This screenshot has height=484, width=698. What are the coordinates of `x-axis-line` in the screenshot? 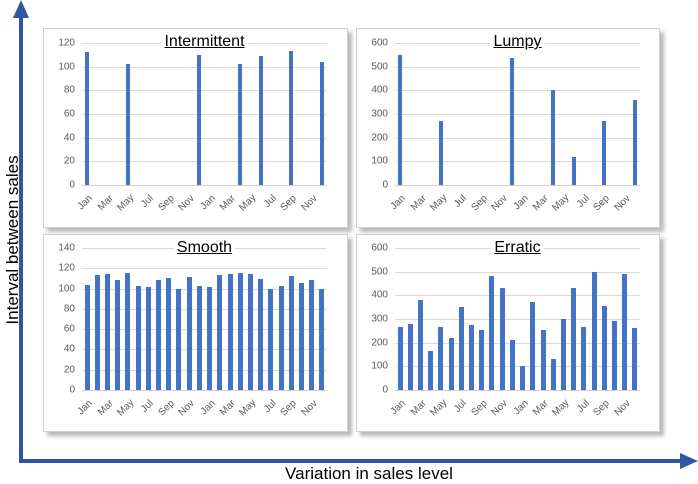 It's located at (352, 461).